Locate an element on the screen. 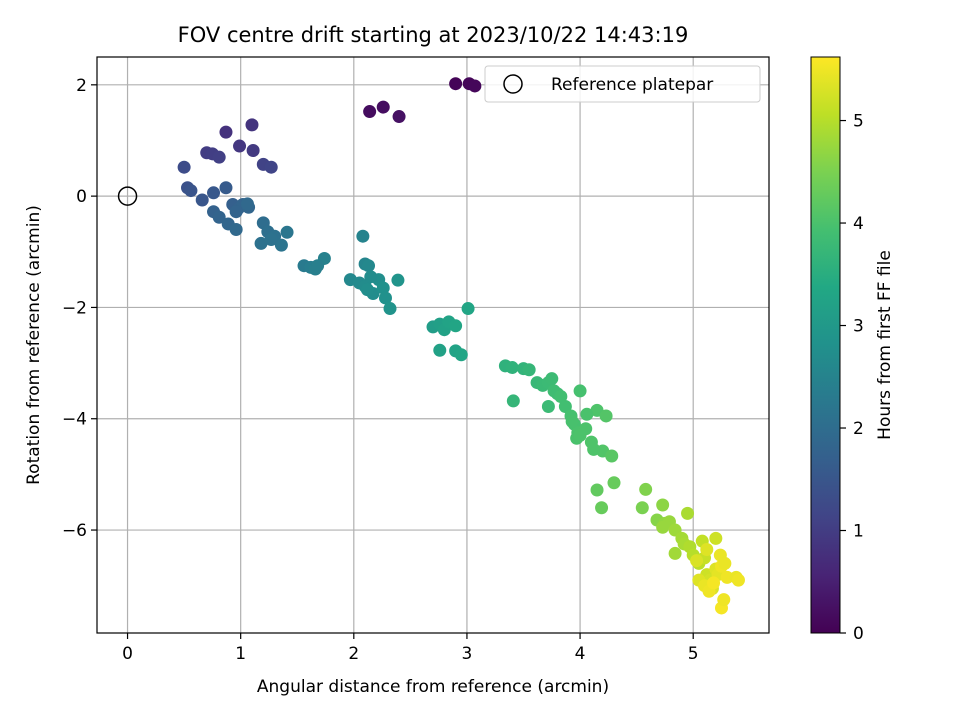 This screenshot has width=960, height=720. y-tick-label: −6 is located at coordinates (74, 531).